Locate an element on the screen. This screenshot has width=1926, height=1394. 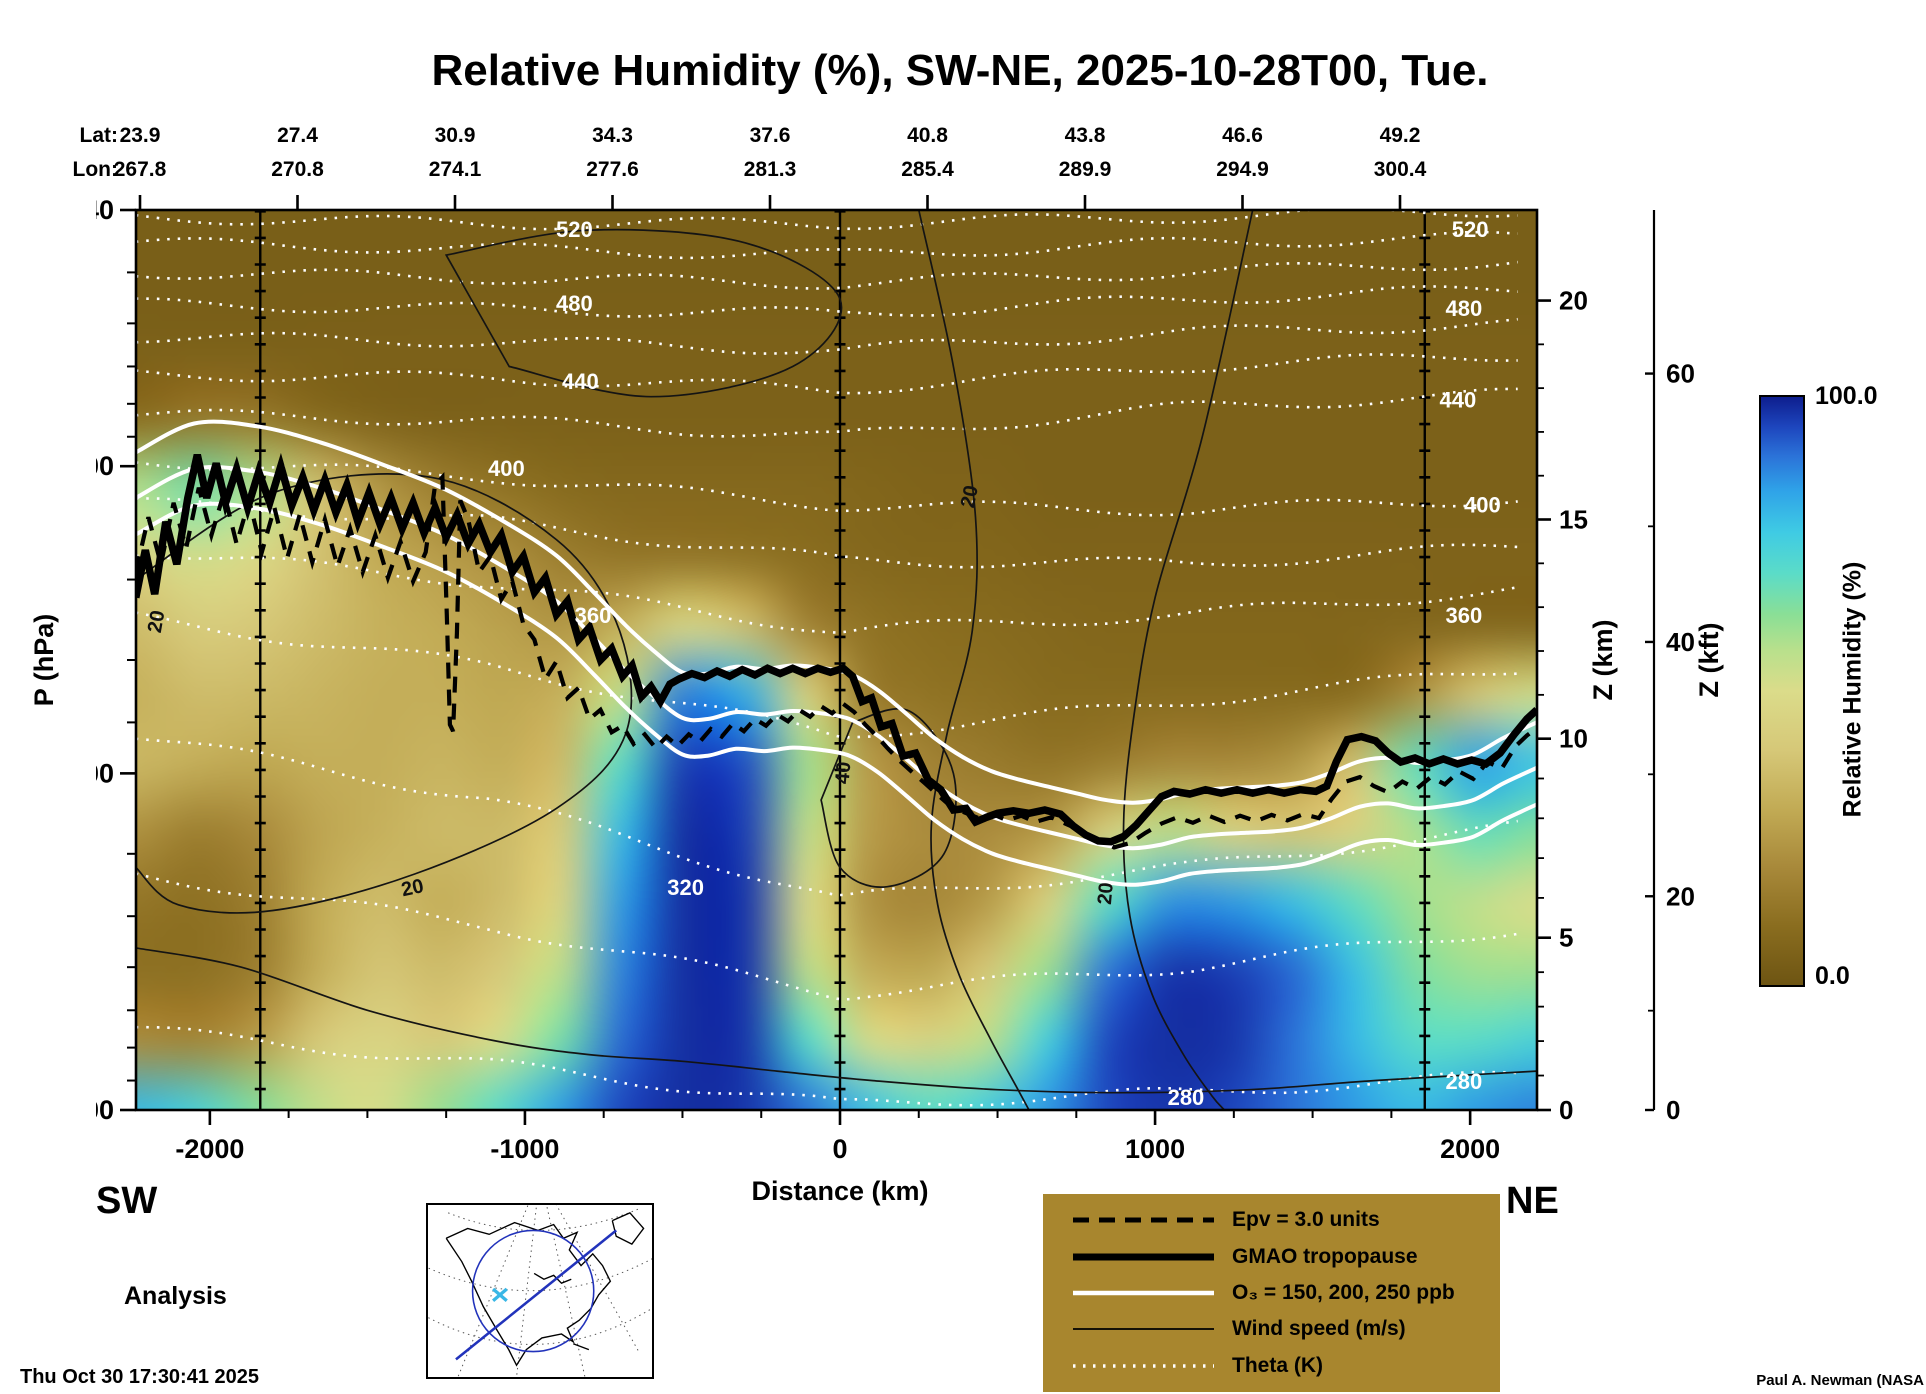
map-x-marker is located at coordinates (500, 1295).